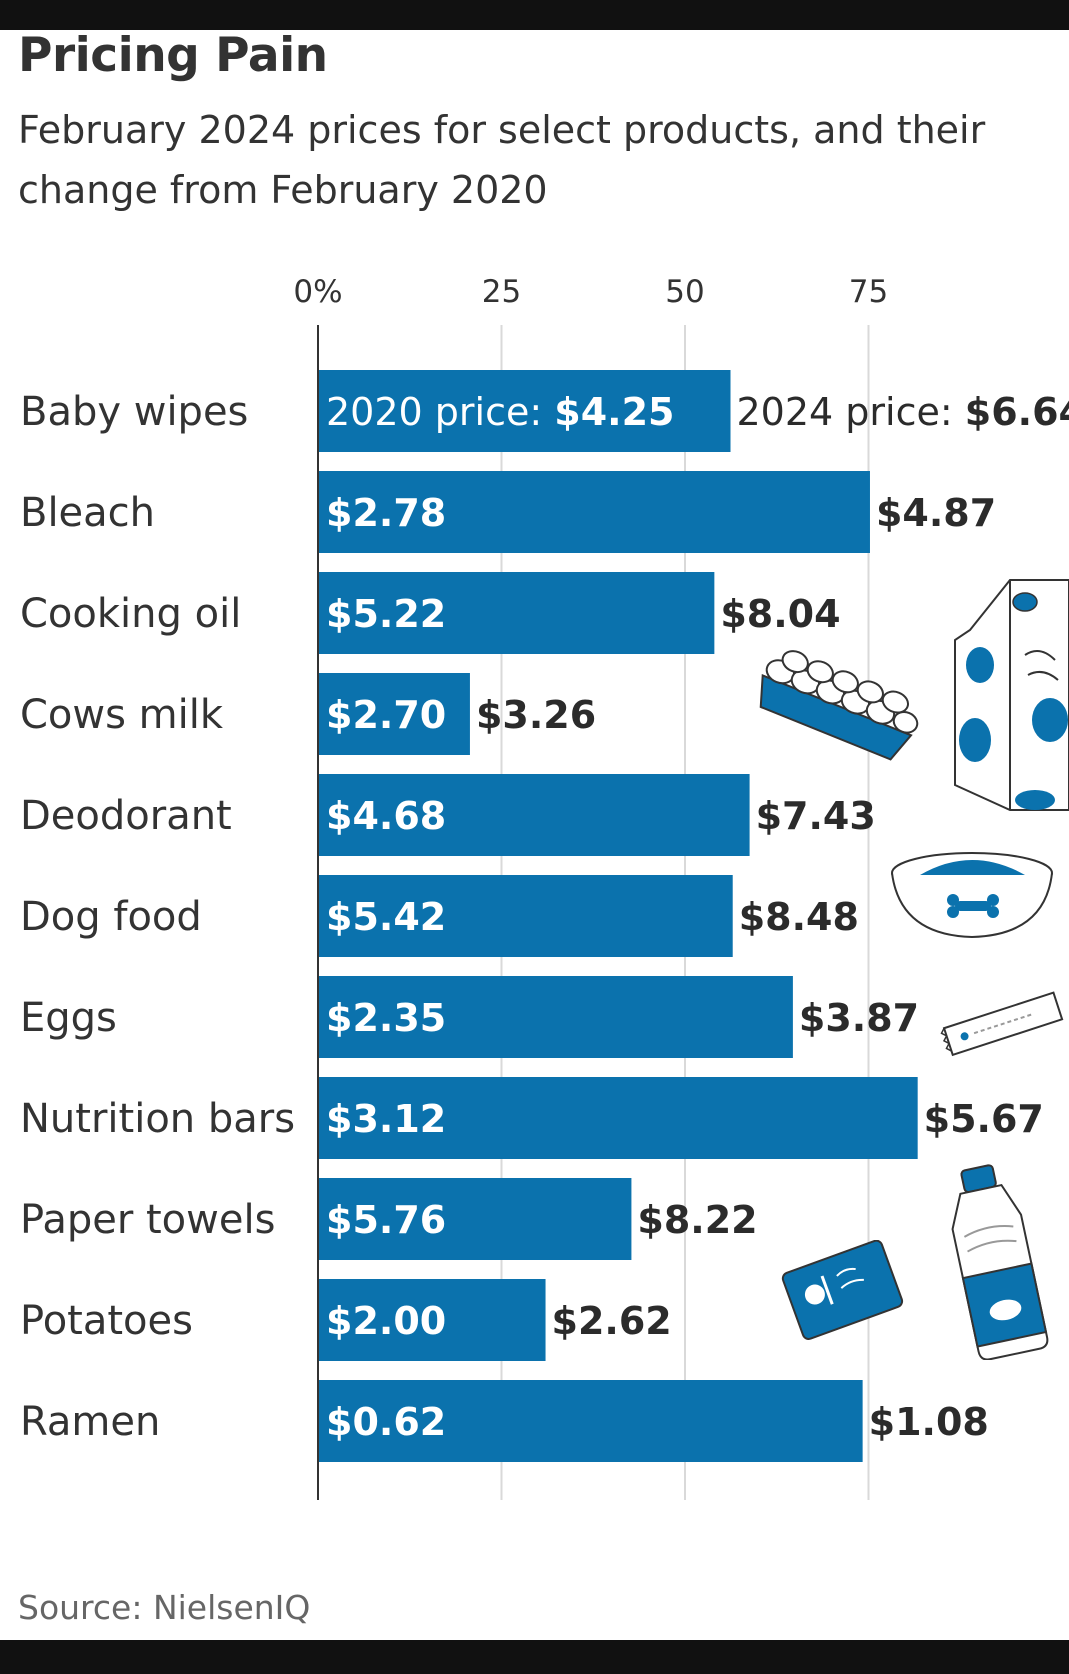 The width and height of the screenshot is (1069, 1674). What do you see at coordinates (536, 715) in the screenshot?
I see `price-2024-label: $3.26` at bounding box center [536, 715].